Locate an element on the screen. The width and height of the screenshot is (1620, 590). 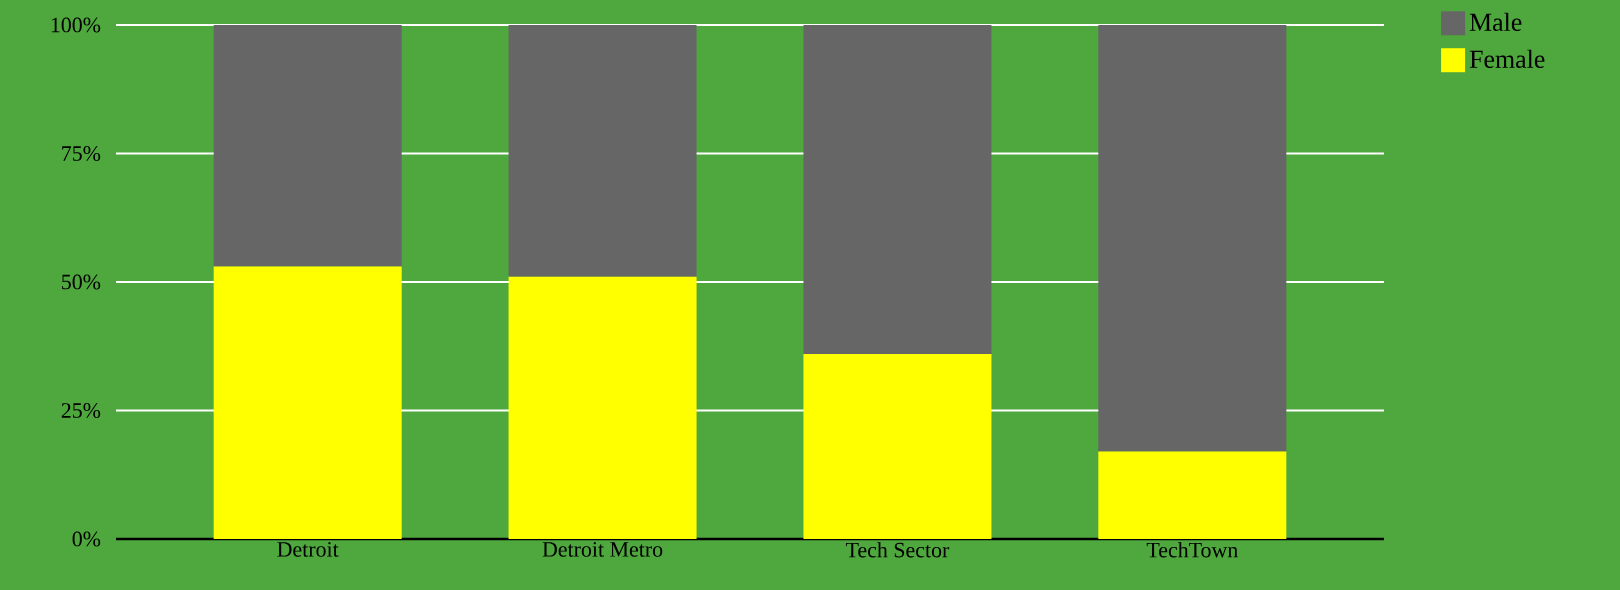
y-tick-label: 50% is located at coordinates (81, 282).